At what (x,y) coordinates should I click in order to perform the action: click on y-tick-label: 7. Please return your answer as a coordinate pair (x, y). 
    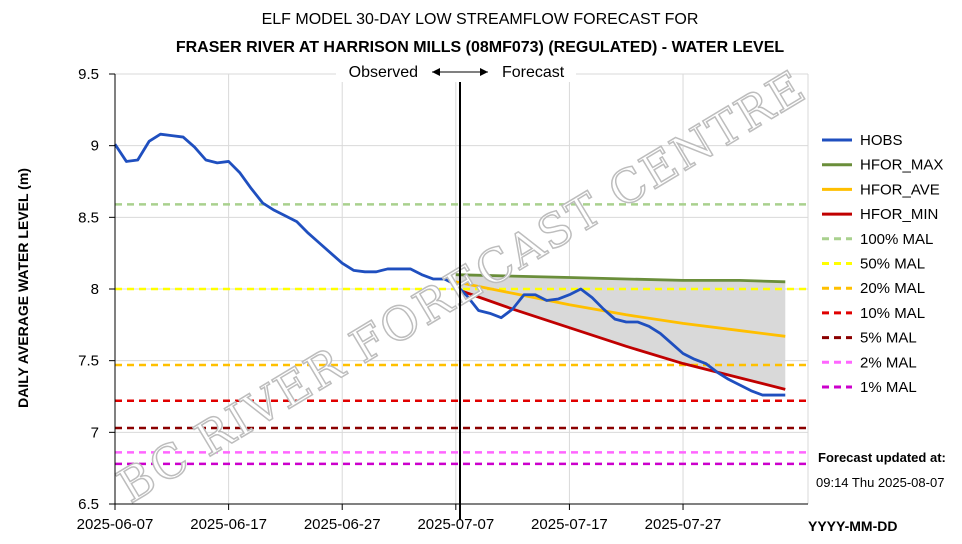
    Looking at the image, I should click on (95, 432).